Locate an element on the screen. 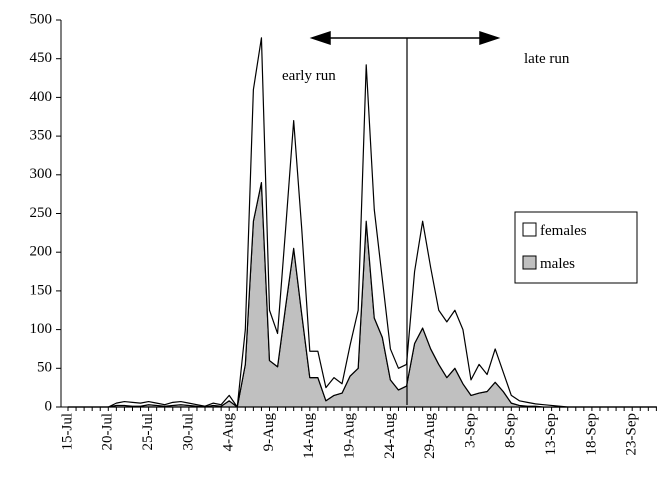 This screenshot has width=657, height=477. x-tick-label: 20-Jul is located at coordinates (108, 432).